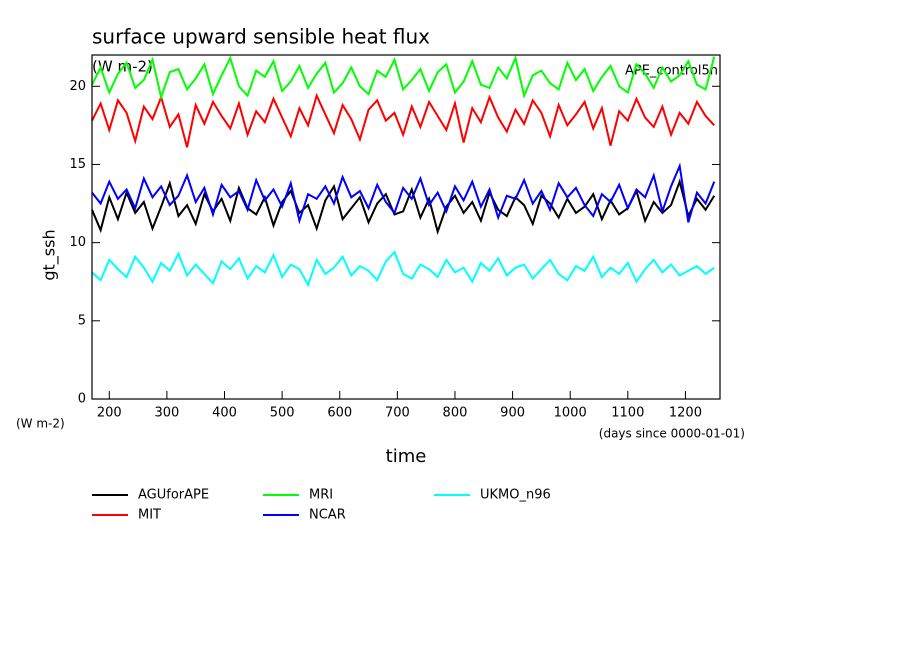  I want to click on legend-label: MRI, so click(321, 495).